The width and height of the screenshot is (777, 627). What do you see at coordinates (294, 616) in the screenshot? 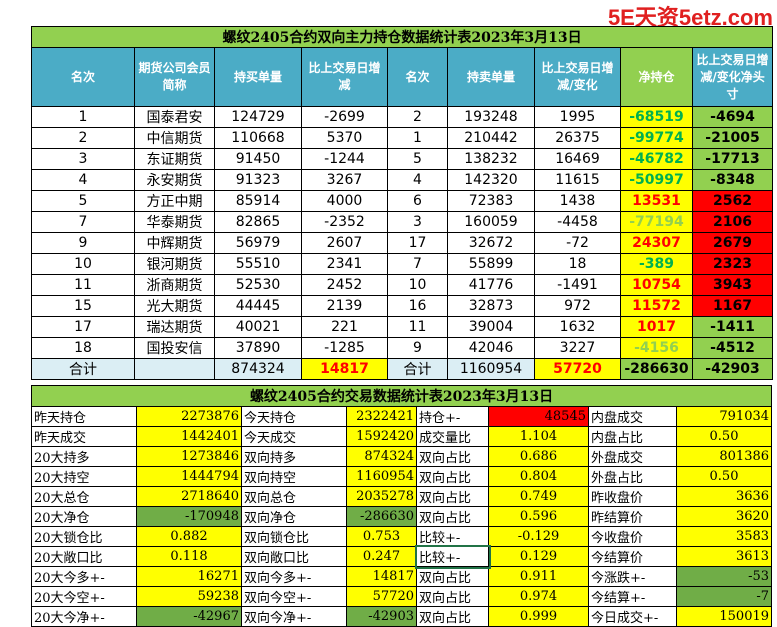
I see `stat-label: 双向今净+-` at bounding box center [294, 616].